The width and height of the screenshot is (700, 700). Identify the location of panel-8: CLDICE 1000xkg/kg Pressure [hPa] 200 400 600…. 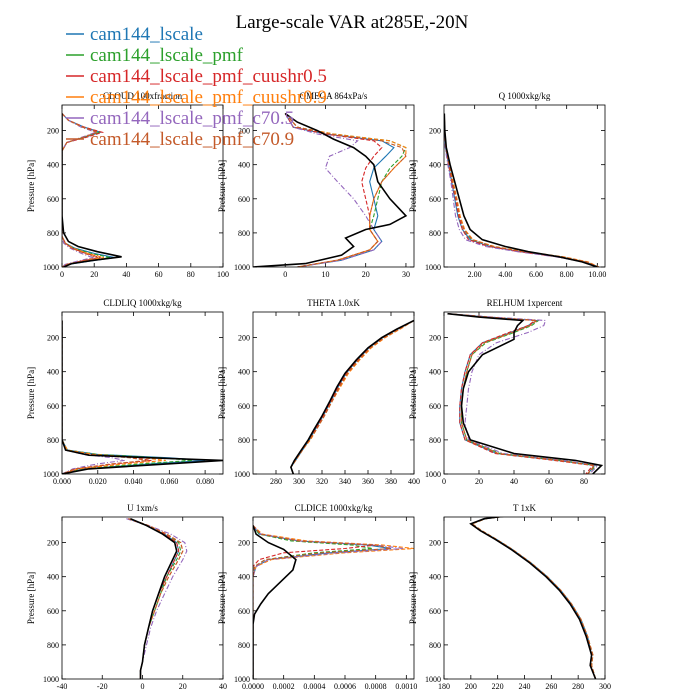
(317, 597).